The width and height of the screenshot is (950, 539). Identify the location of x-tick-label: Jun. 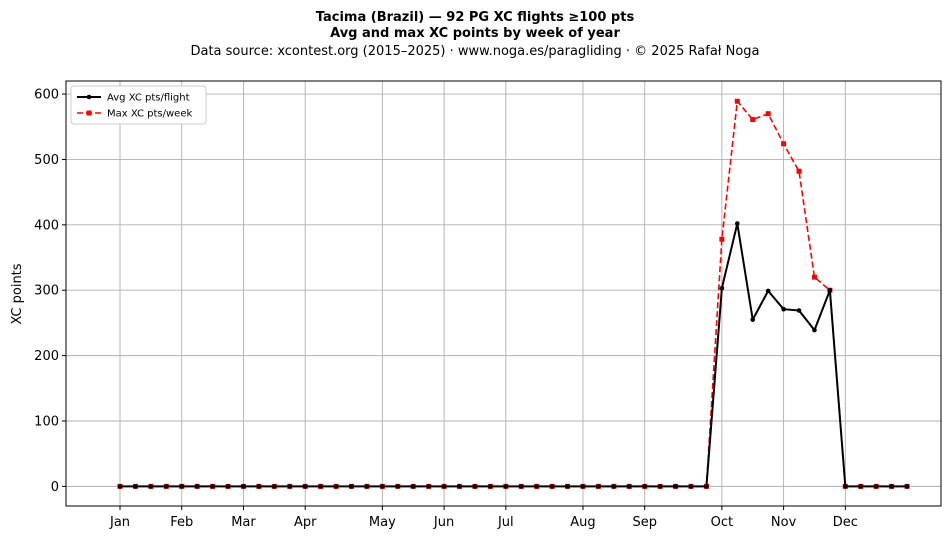
(443, 522).